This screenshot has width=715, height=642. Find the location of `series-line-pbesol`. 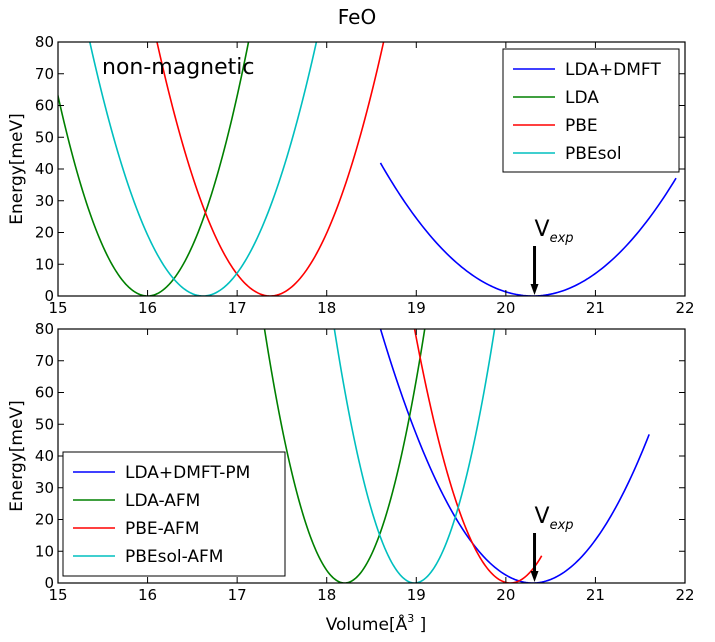

series-line-pbesol is located at coordinates (203, 169).